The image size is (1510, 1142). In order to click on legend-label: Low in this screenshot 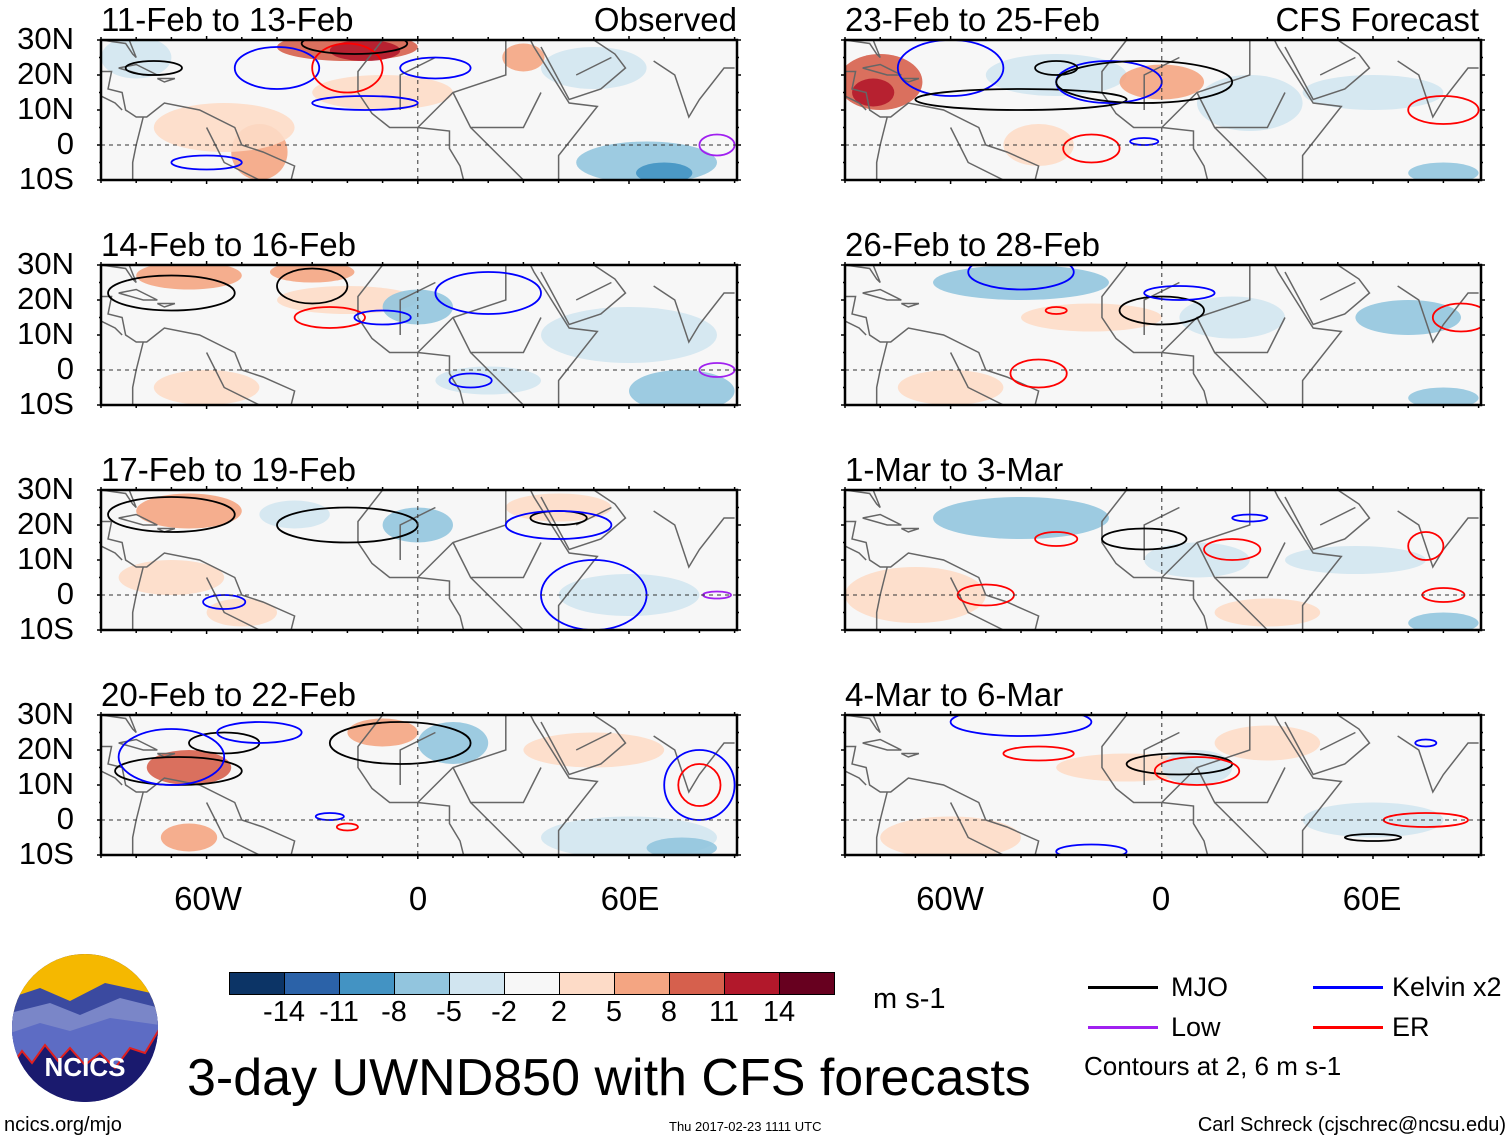, I will do `click(1196, 1027)`.